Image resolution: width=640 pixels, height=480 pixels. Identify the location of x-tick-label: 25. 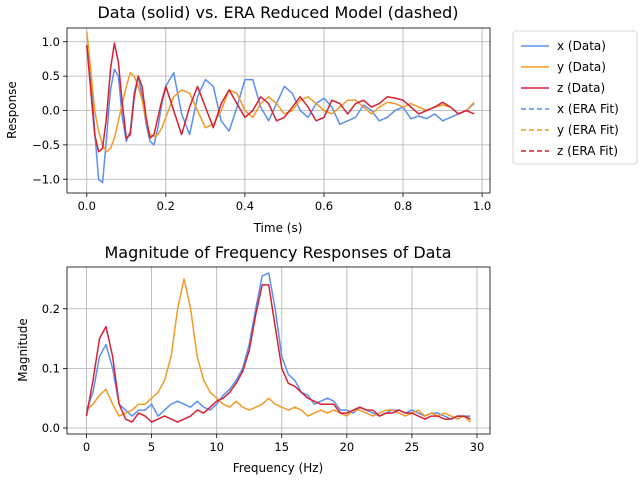
(412, 447).